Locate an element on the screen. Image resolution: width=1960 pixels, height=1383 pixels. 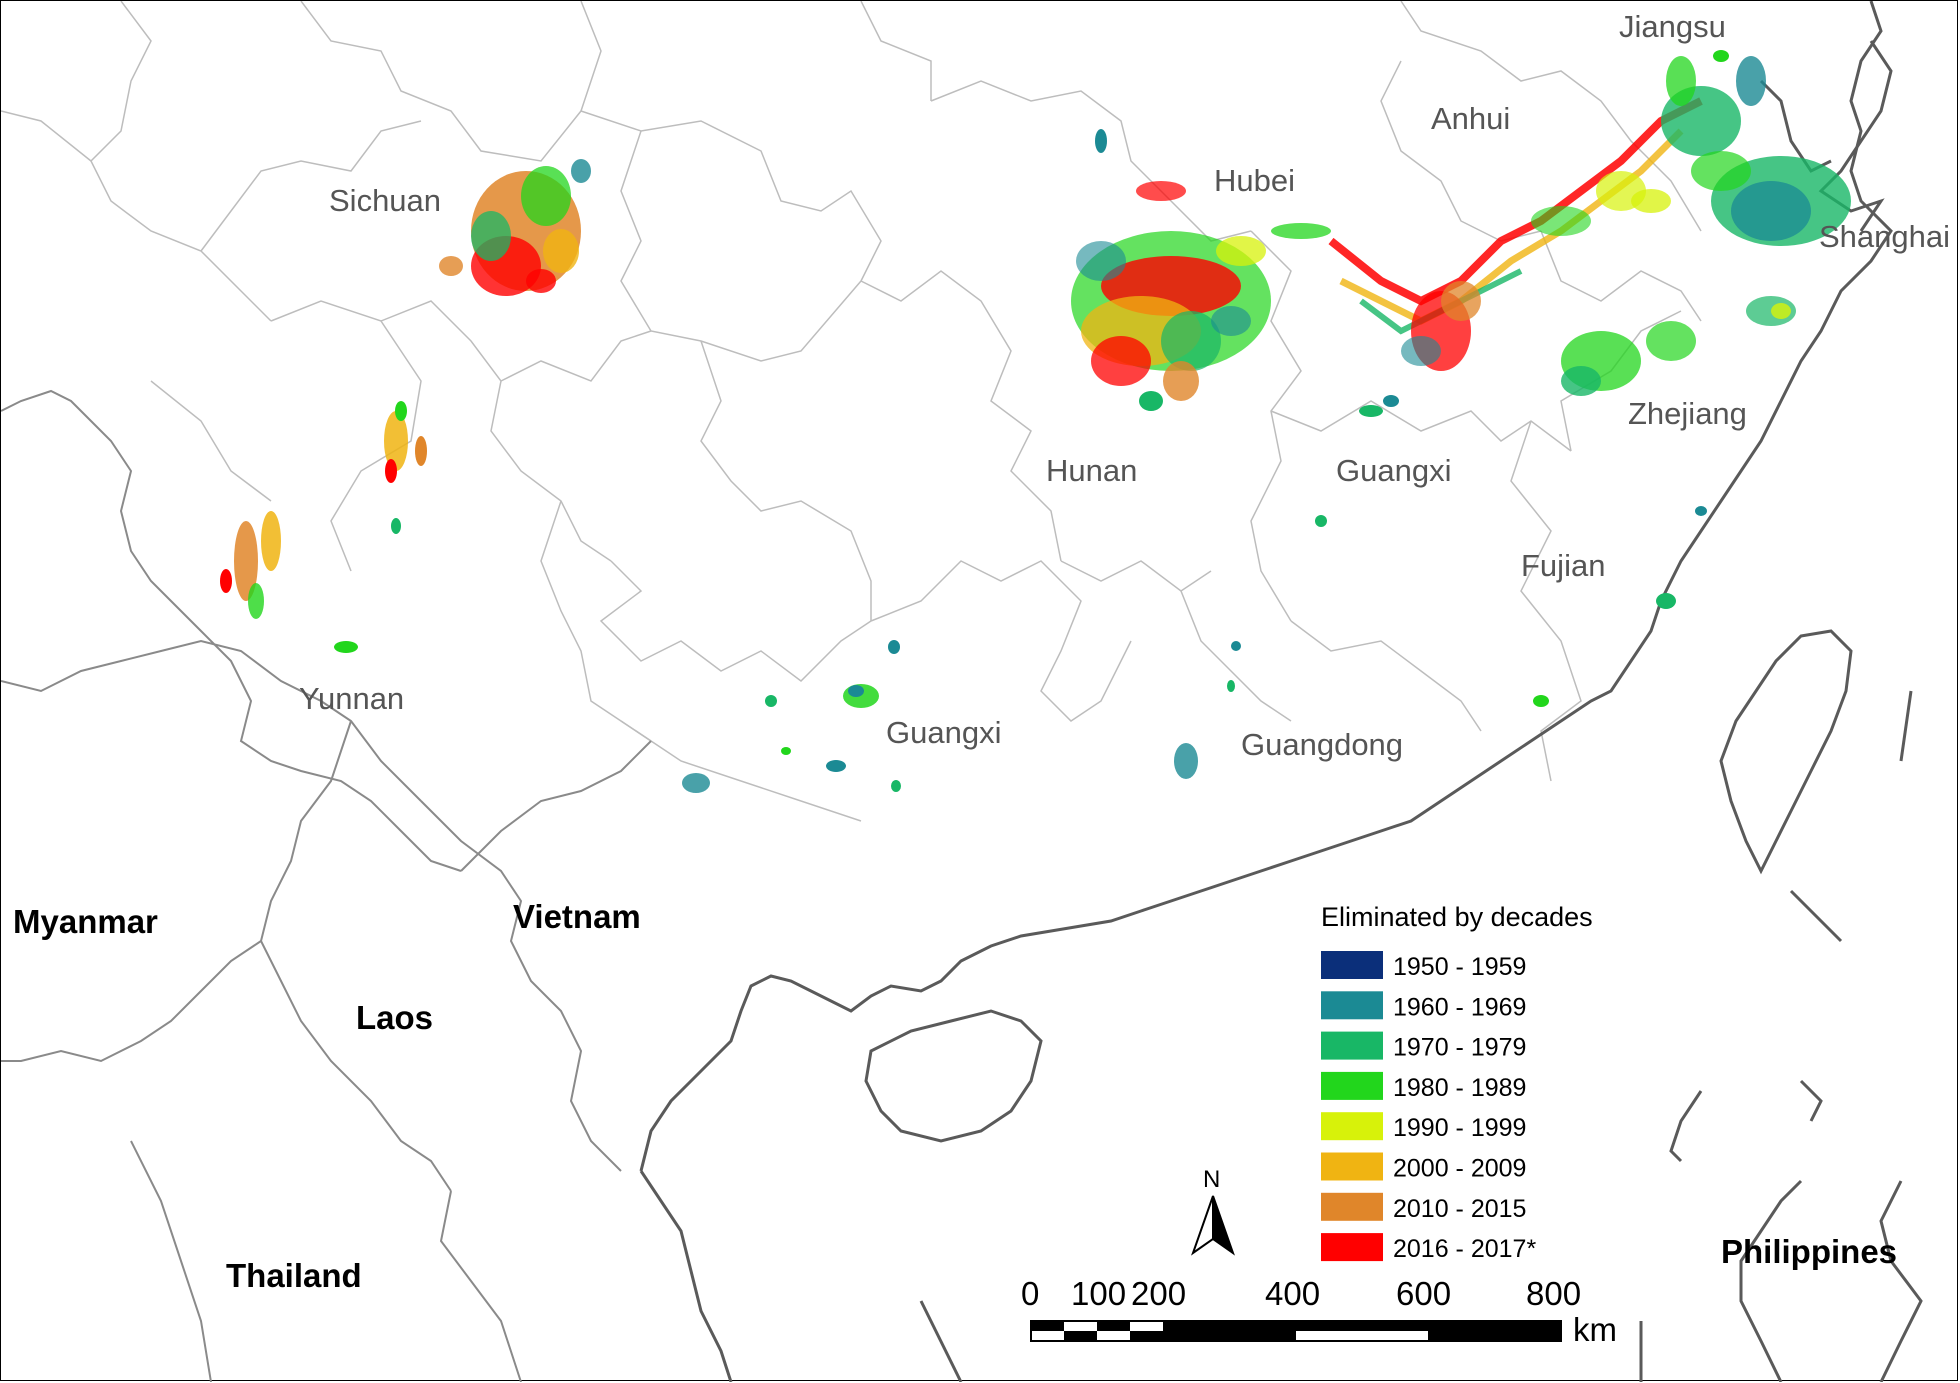
area-cluster-fujian is located at coordinates (1511, 606).